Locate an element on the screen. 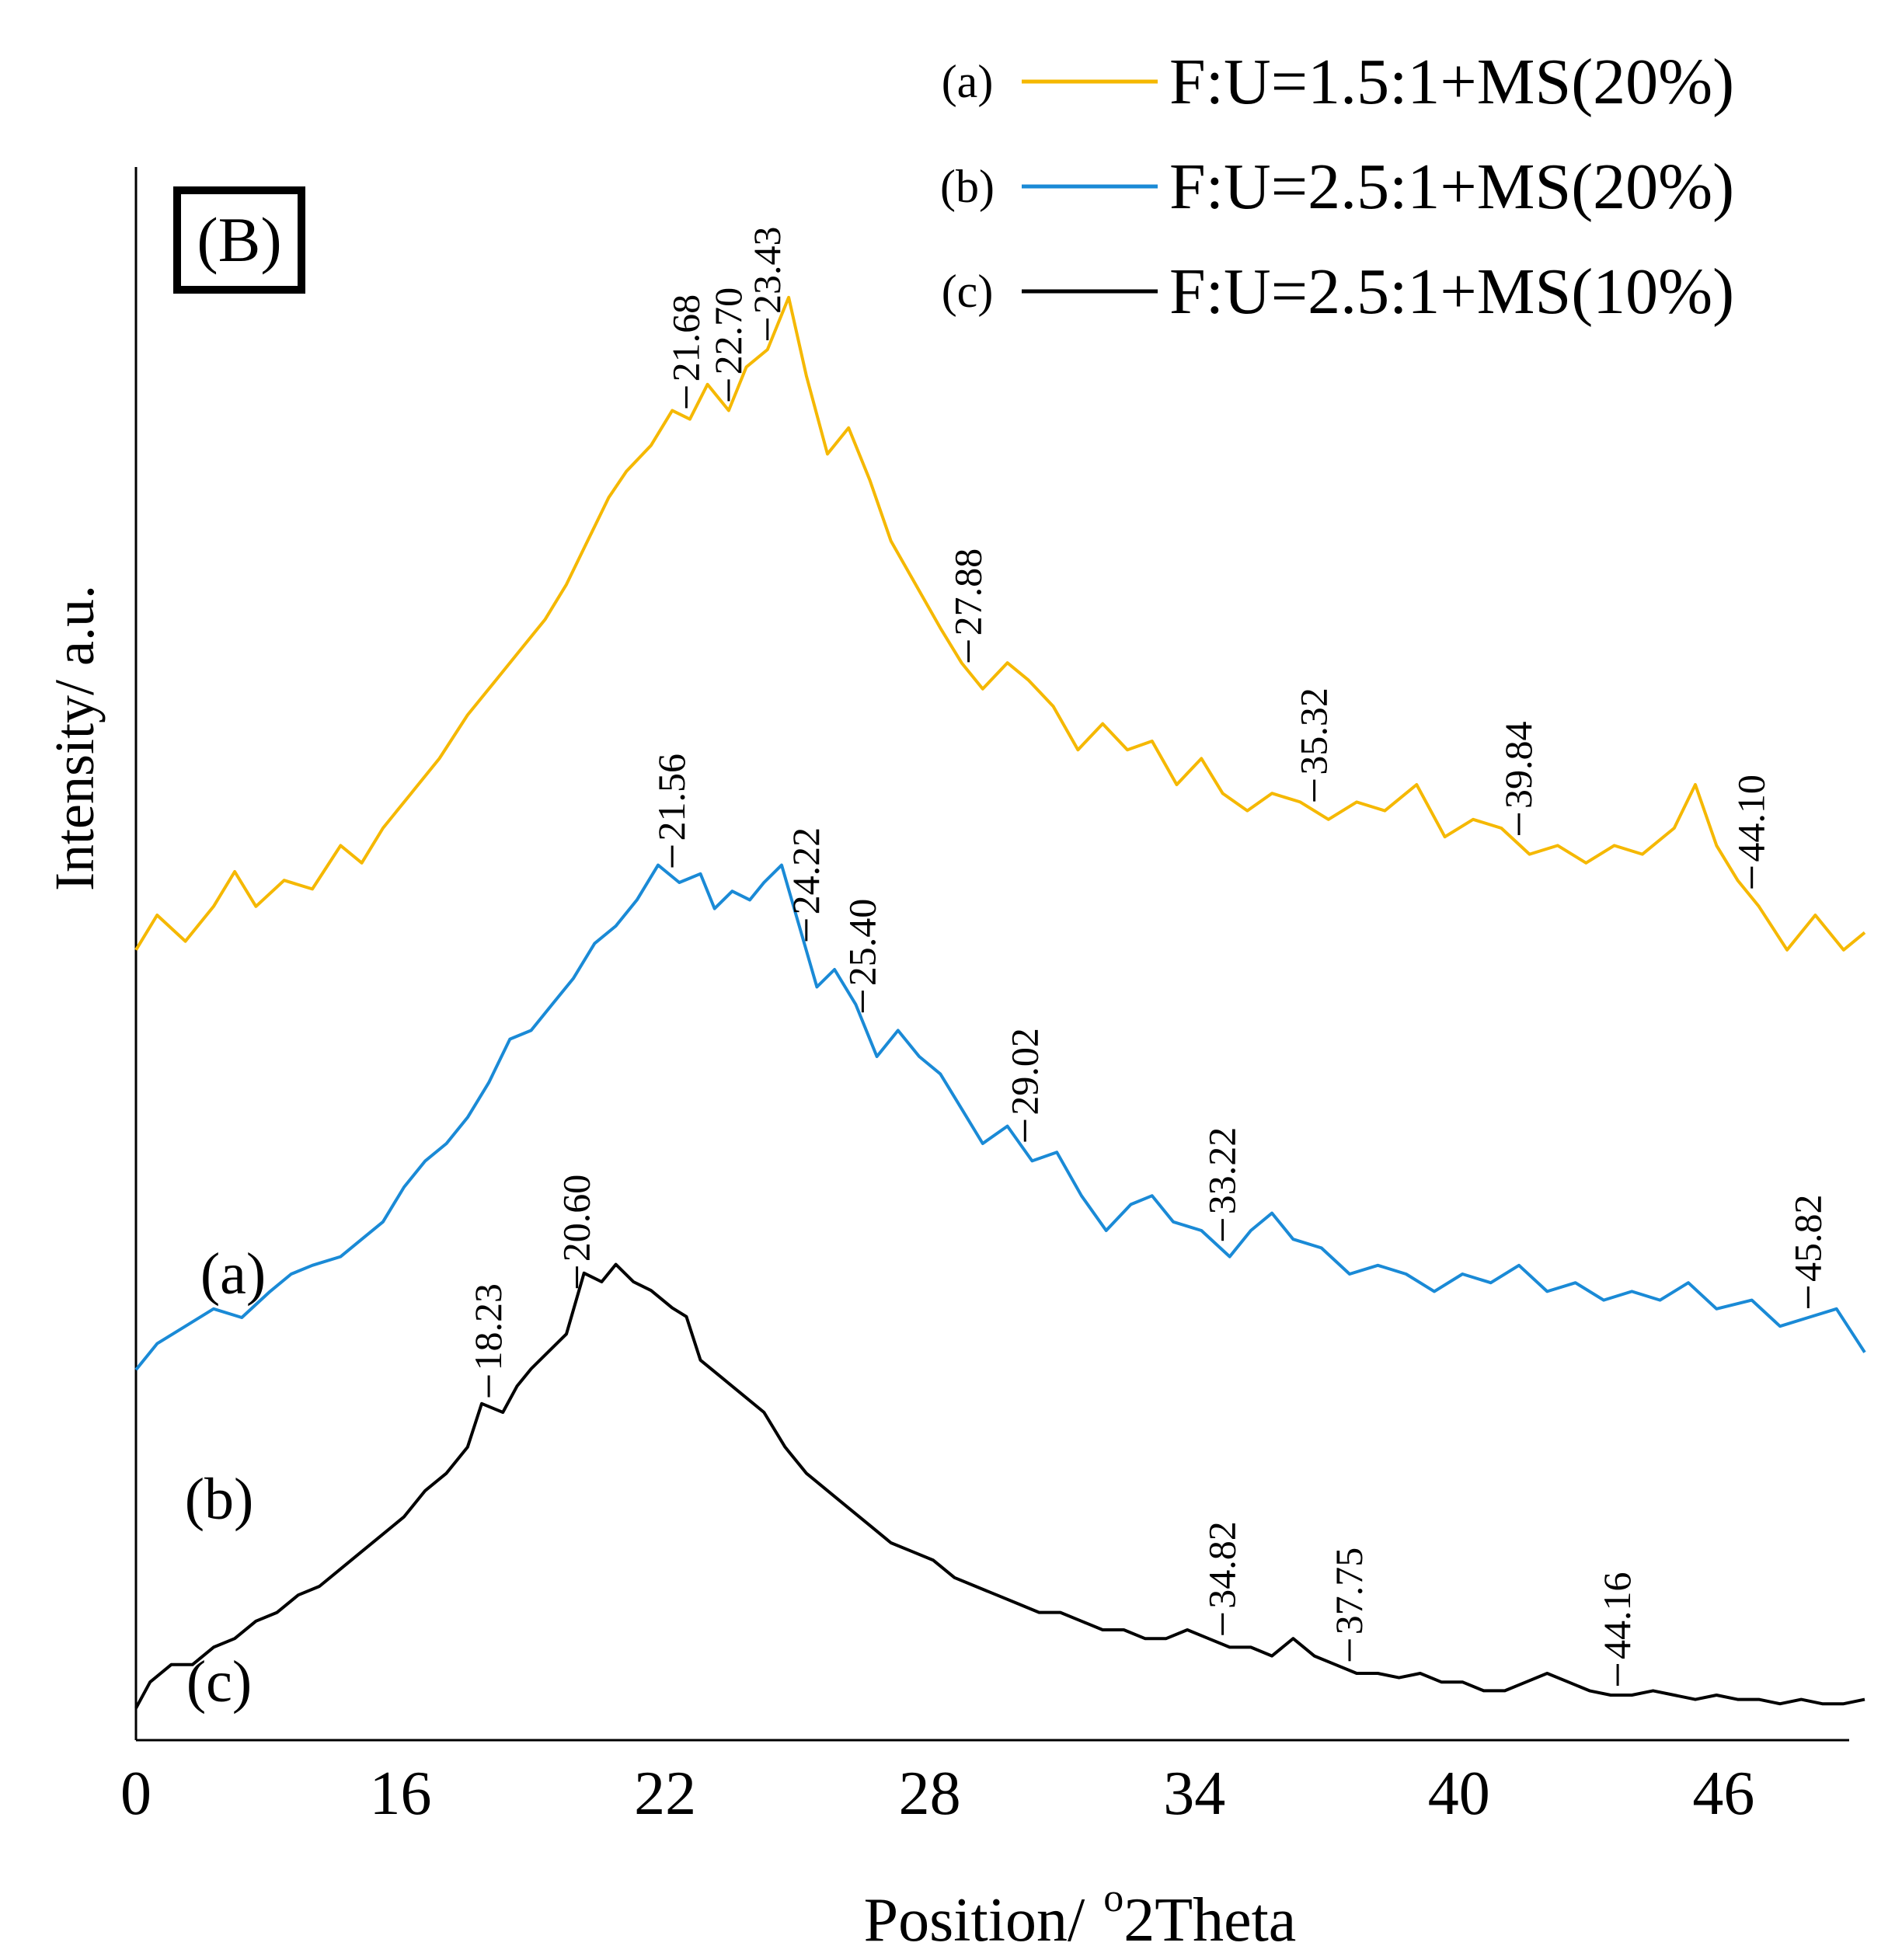 The width and height of the screenshot is (1902, 1960). peak-label: 18.23 is located at coordinates (488, 1340).